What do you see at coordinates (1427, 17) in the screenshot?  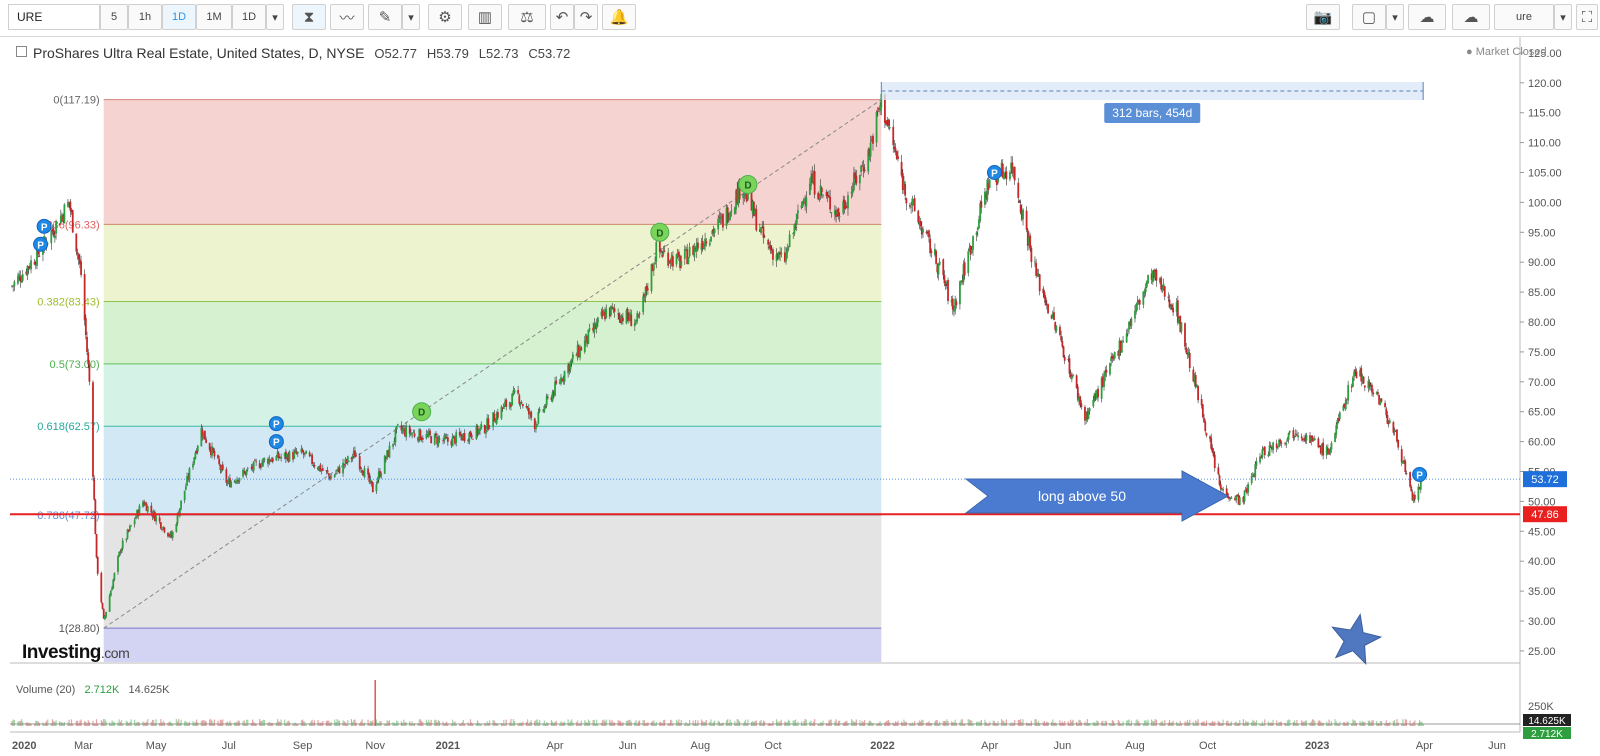 I see `cloud-download-icon: ☁` at bounding box center [1427, 17].